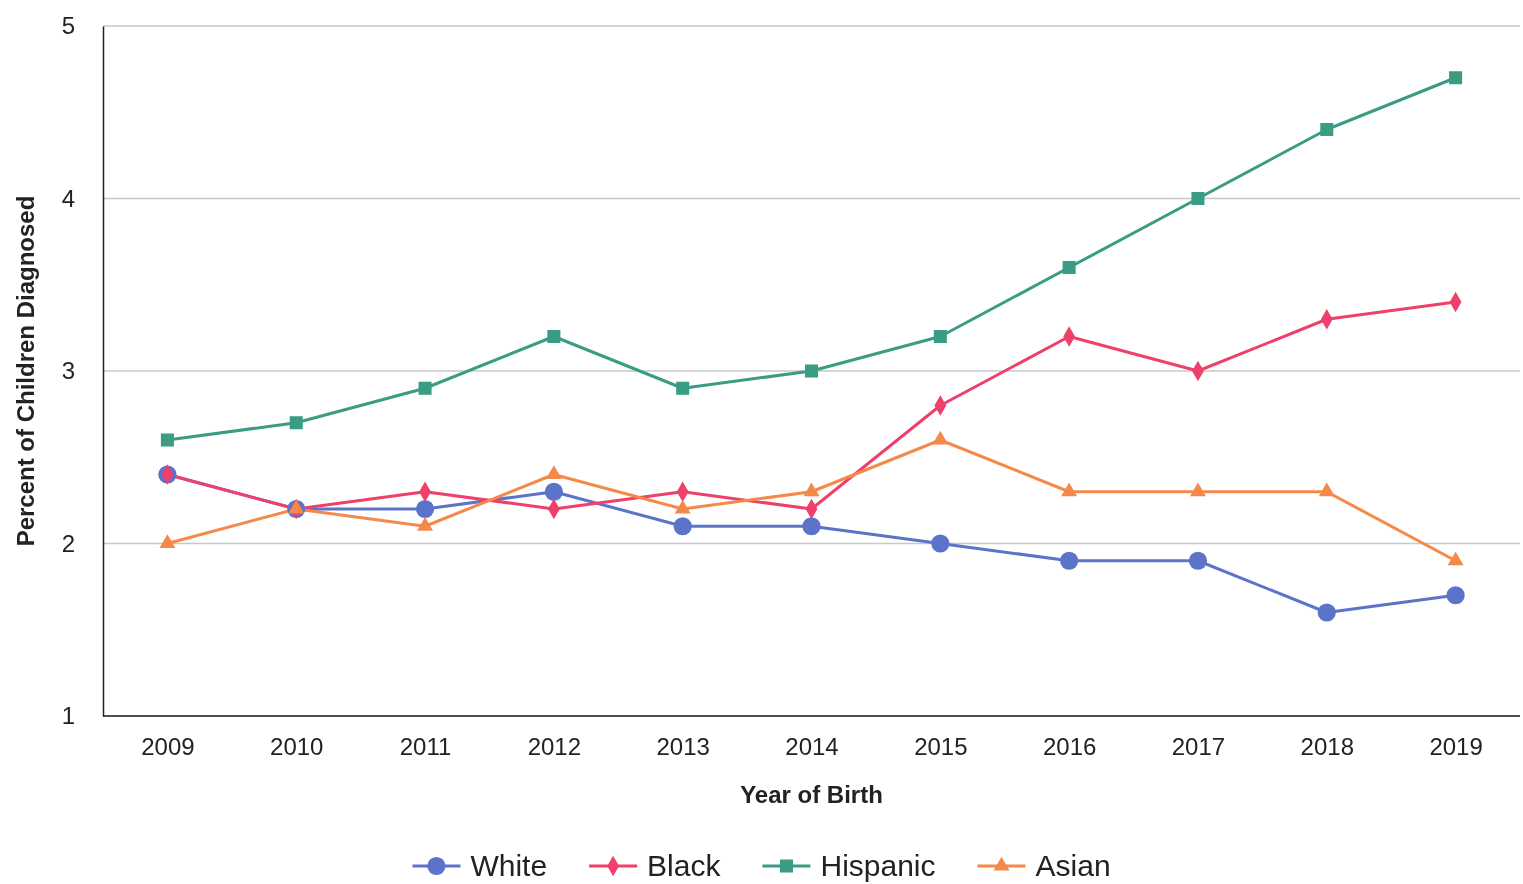 The image size is (1523, 884). Describe the element at coordinates (68, 26) in the screenshot. I see `y-tick-label: 5` at that location.